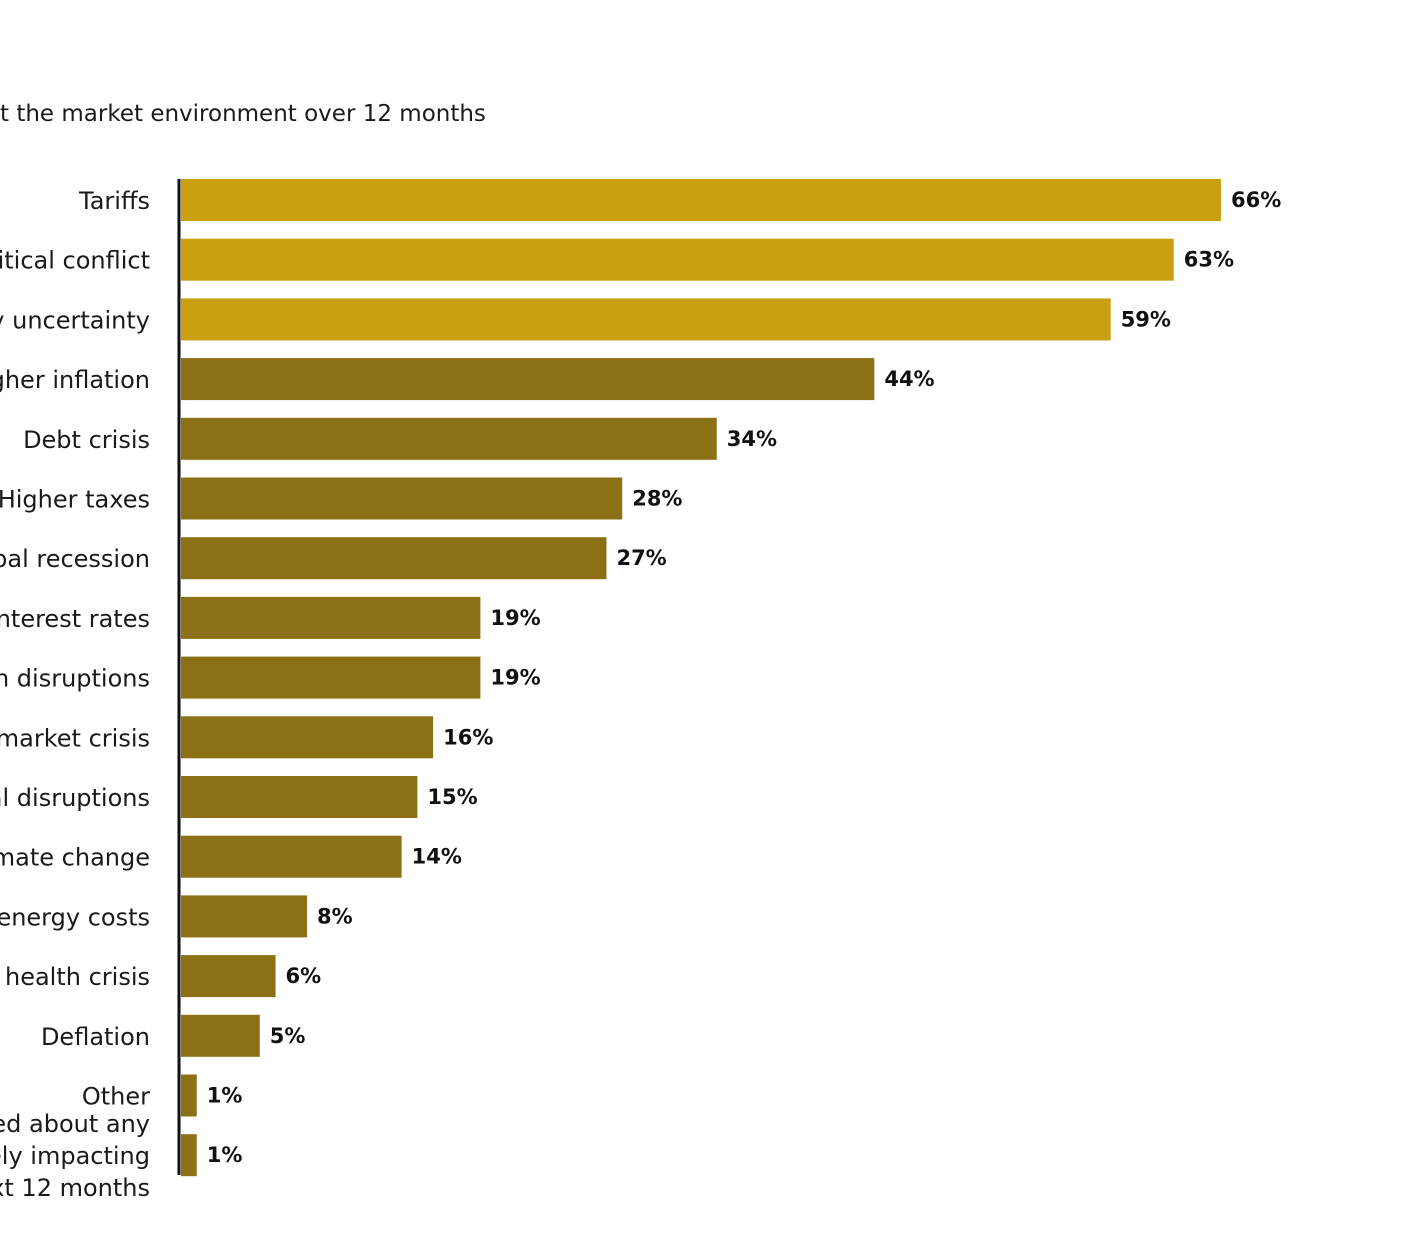  I want to click on category-label-3-line-0: gher inflation, so click(75, 380).